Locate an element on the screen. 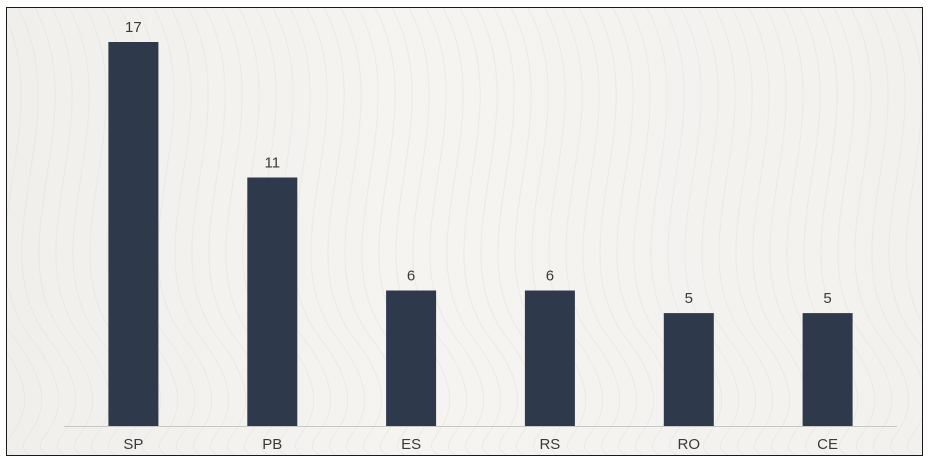  x-tick-label-es: ES is located at coordinates (411, 444).